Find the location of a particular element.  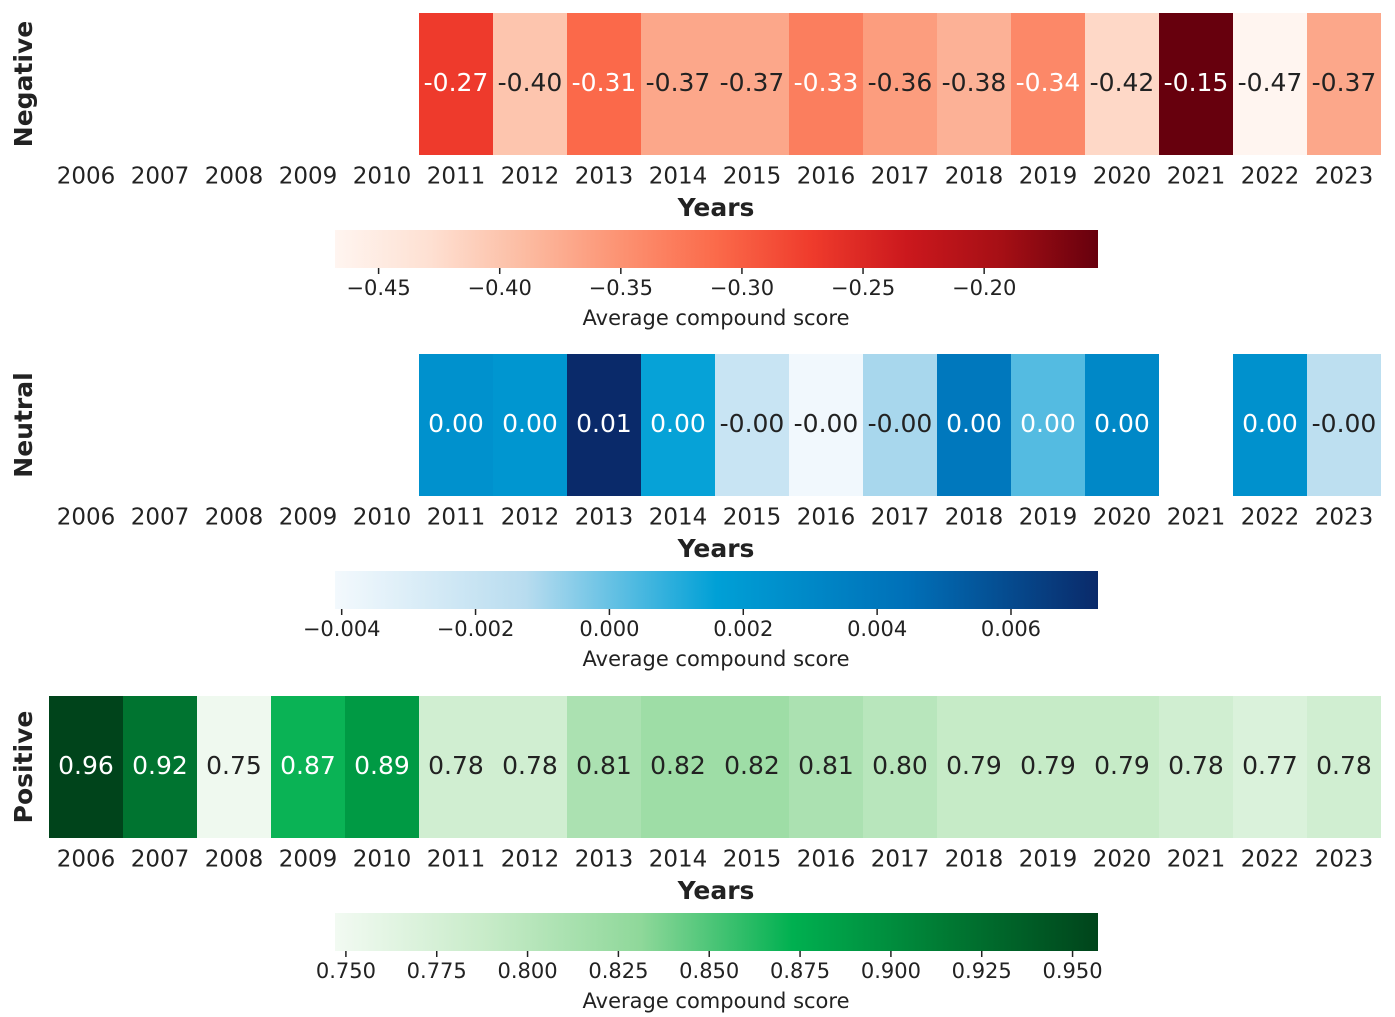

cell-label: 0.01 is located at coordinates (604, 423).